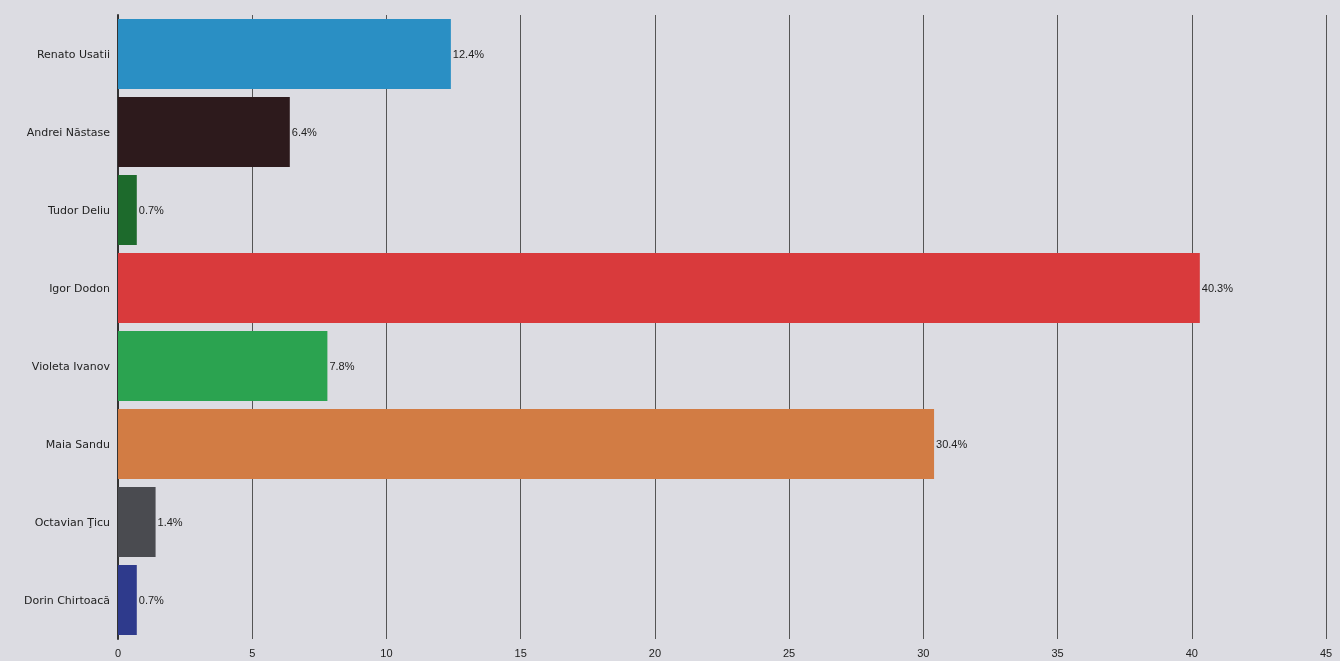  Describe the element at coordinates (78, 210) in the screenshot. I see `y-tick-label: Tudor Deliu` at that location.